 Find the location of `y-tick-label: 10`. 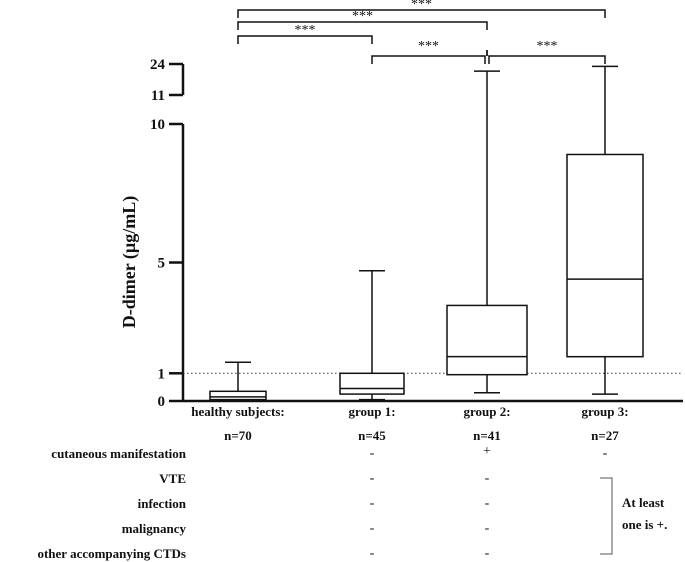

y-tick-label: 10 is located at coordinates (157, 125).